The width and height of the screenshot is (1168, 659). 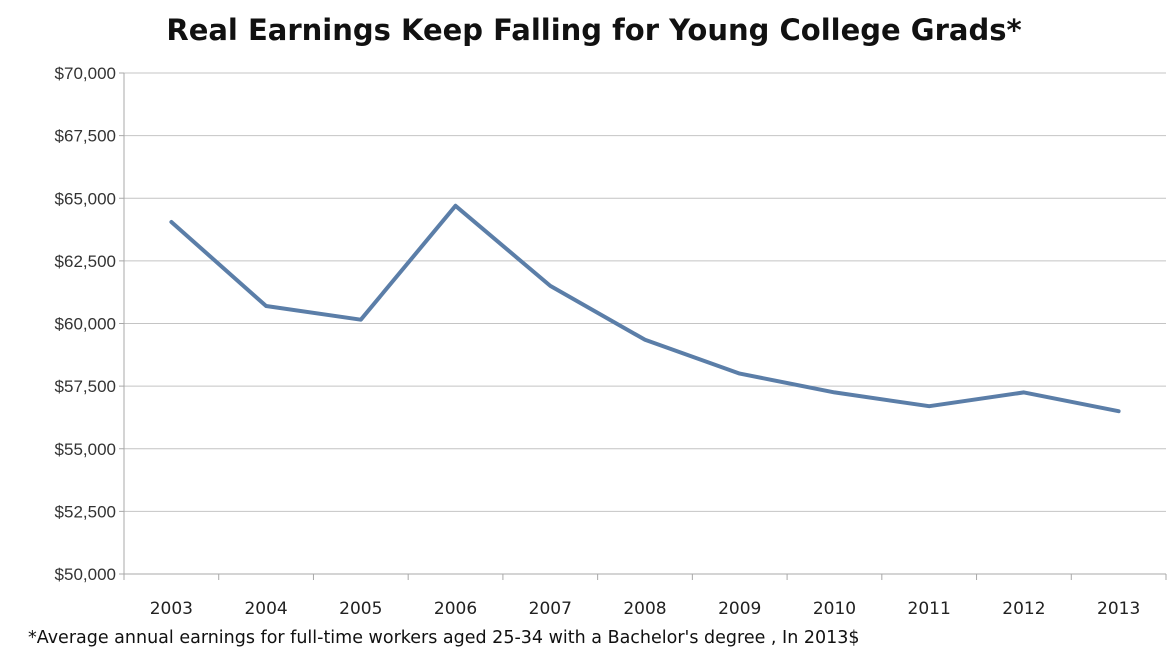 What do you see at coordinates (455, 609) in the screenshot?
I see `x-tick-label: 2006` at bounding box center [455, 609].